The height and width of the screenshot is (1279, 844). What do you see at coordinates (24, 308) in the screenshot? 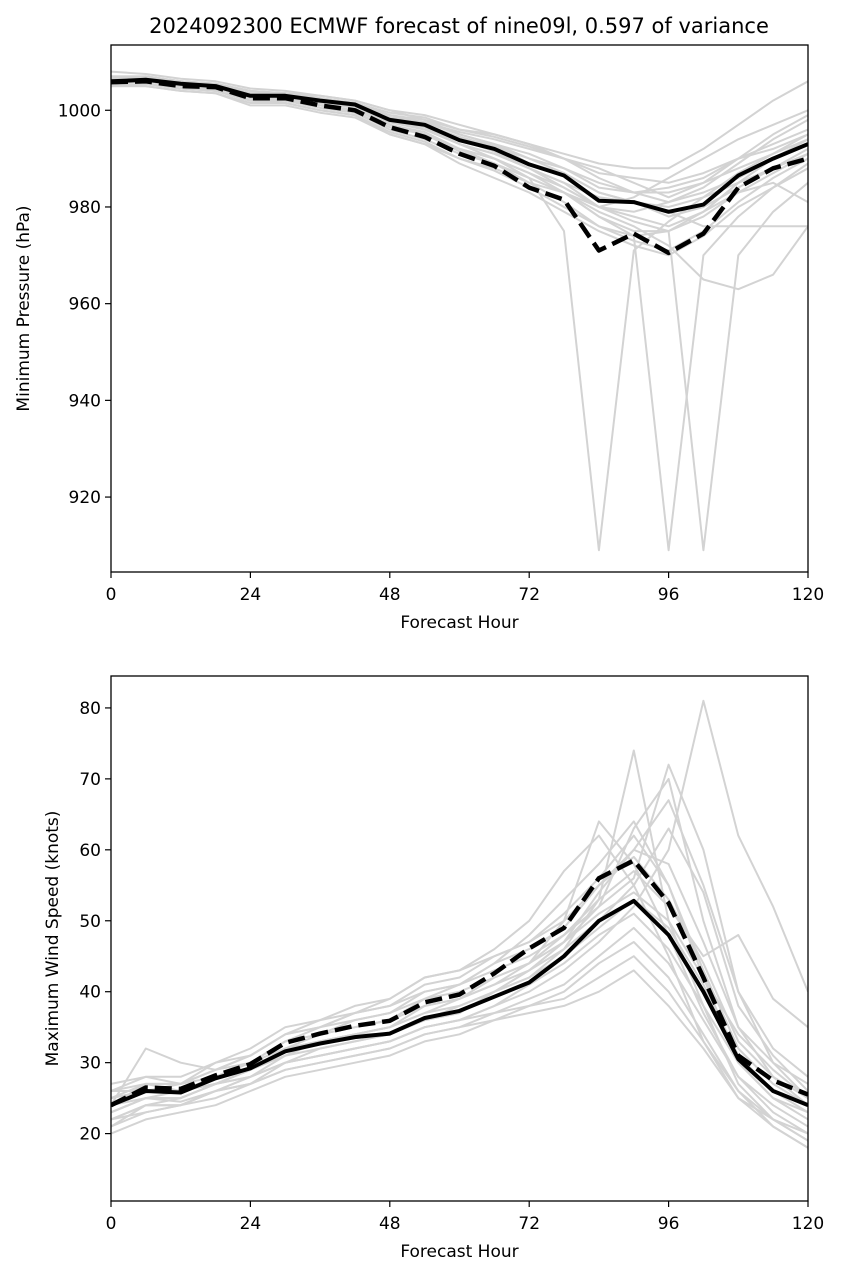
I see `pressure-y-axis-label: Minimum Pressure (hPa)` at bounding box center [24, 308].